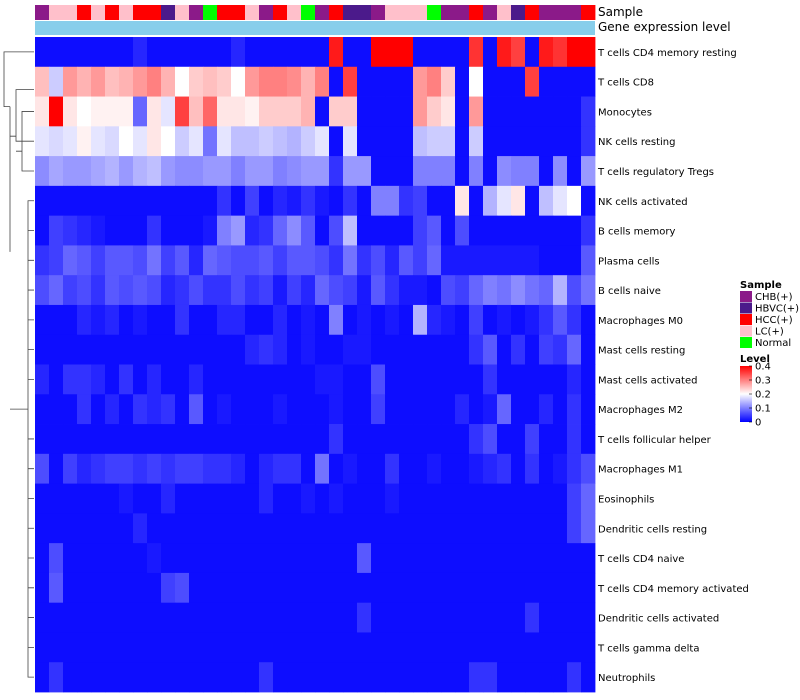 The height and width of the screenshot is (700, 800). Describe the element at coordinates (654, 440) in the screenshot. I see `row-label: T cells follicular helper` at that location.